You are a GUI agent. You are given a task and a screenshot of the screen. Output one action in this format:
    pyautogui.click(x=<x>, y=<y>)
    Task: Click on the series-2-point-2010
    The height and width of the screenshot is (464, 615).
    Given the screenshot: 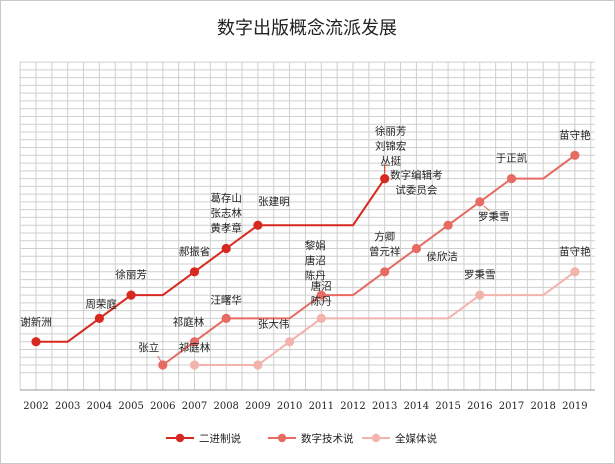 What is the action you would take?
    pyautogui.click(x=290, y=342)
    